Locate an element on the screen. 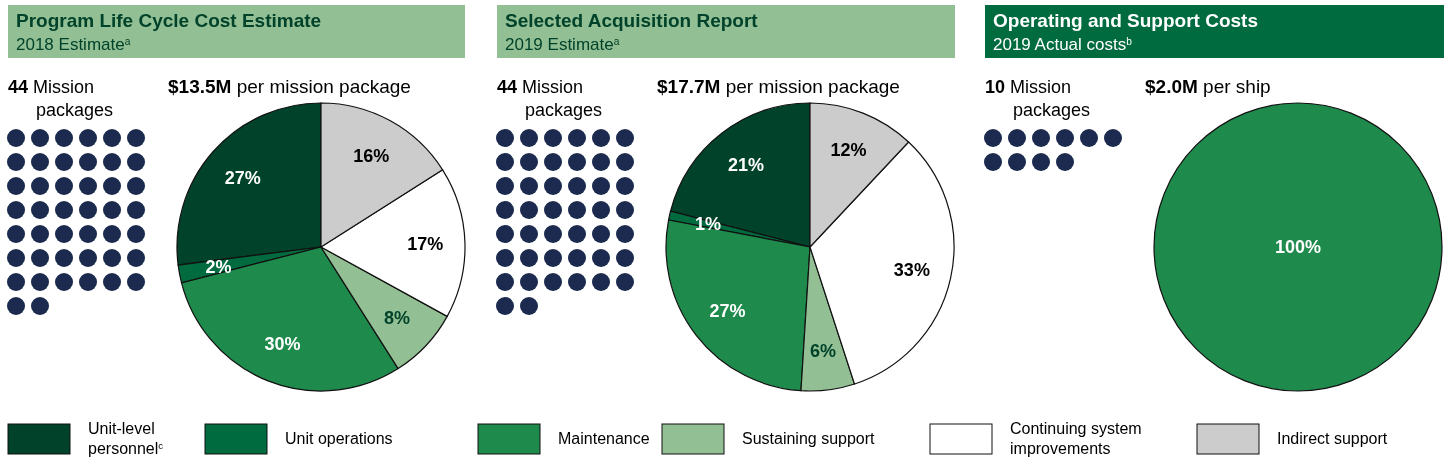 The image size is (1452, 460). legend-label: Indirect support is located at coordinates (1332, 438).